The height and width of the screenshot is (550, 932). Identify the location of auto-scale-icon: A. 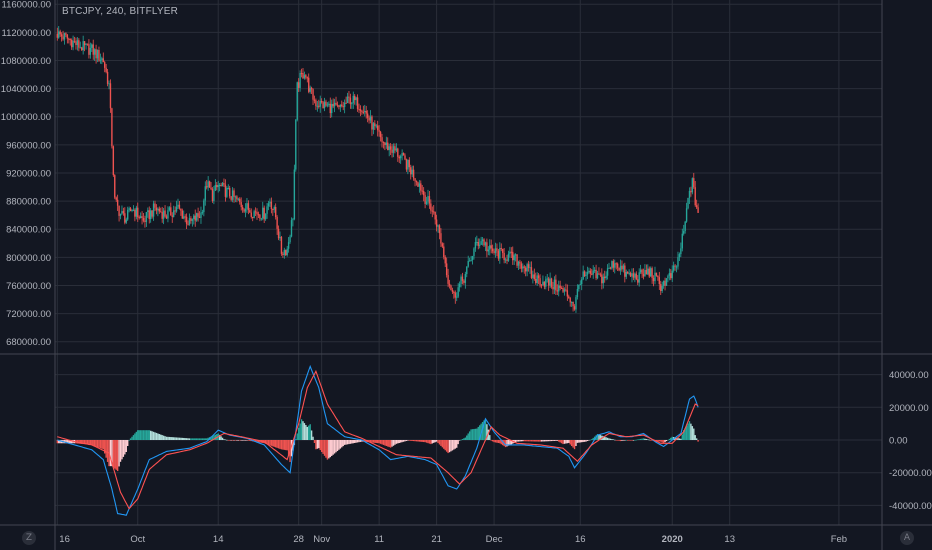
(907, 538).